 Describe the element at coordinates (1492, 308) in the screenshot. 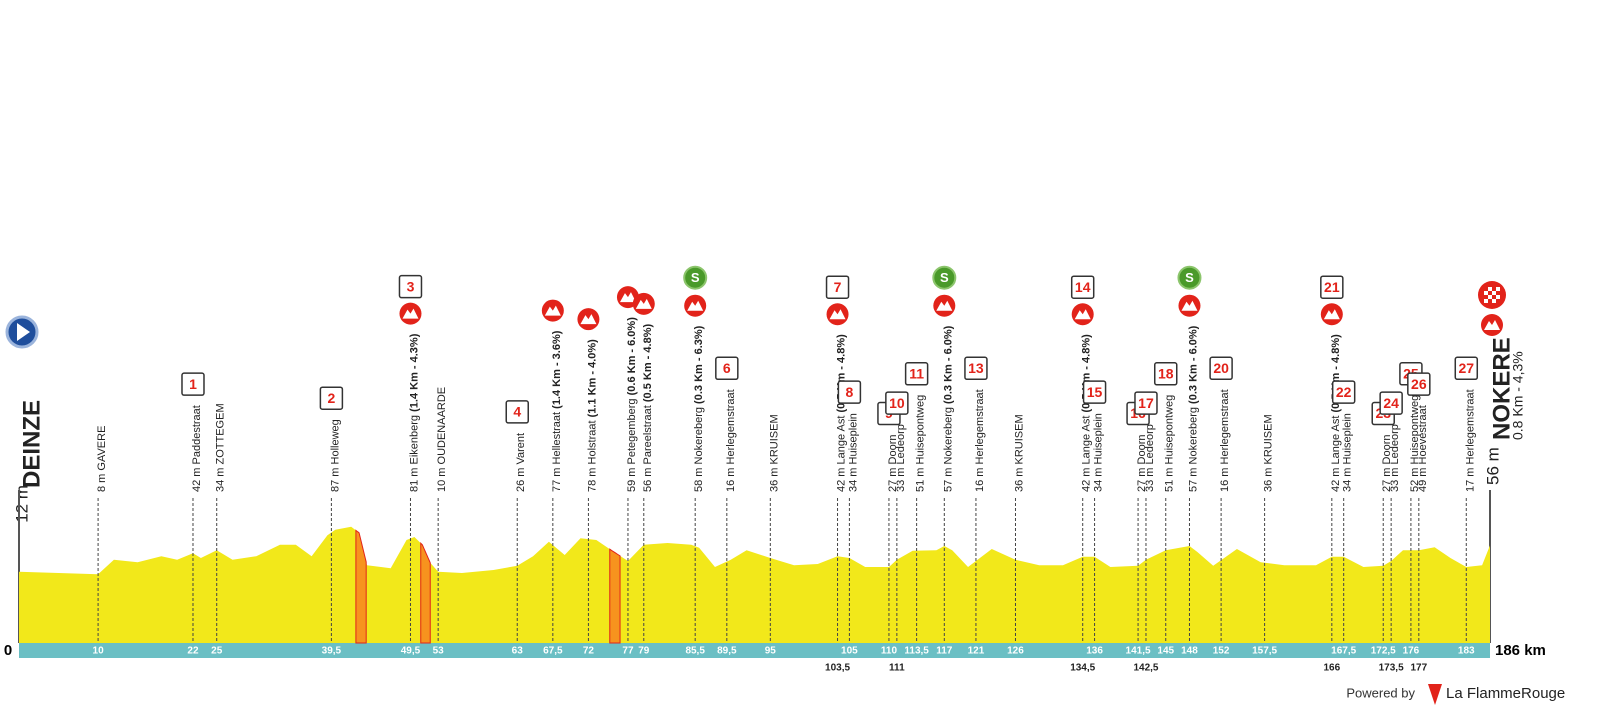

I see `finish-icon` at that location.